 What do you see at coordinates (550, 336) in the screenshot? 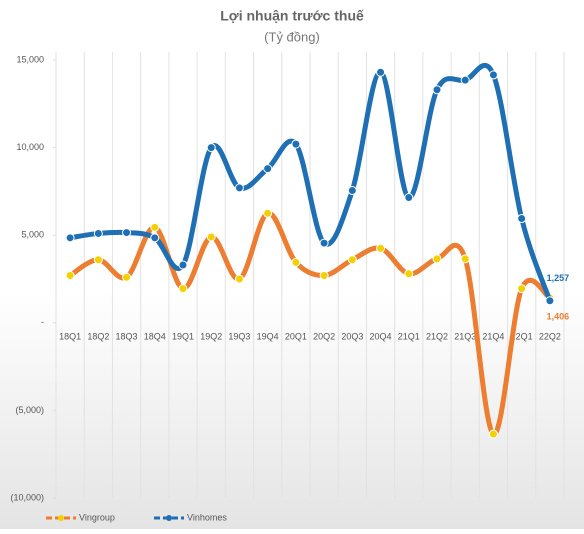
I see `x-tick-label: 22Q2` at bounding box center [550, 336].